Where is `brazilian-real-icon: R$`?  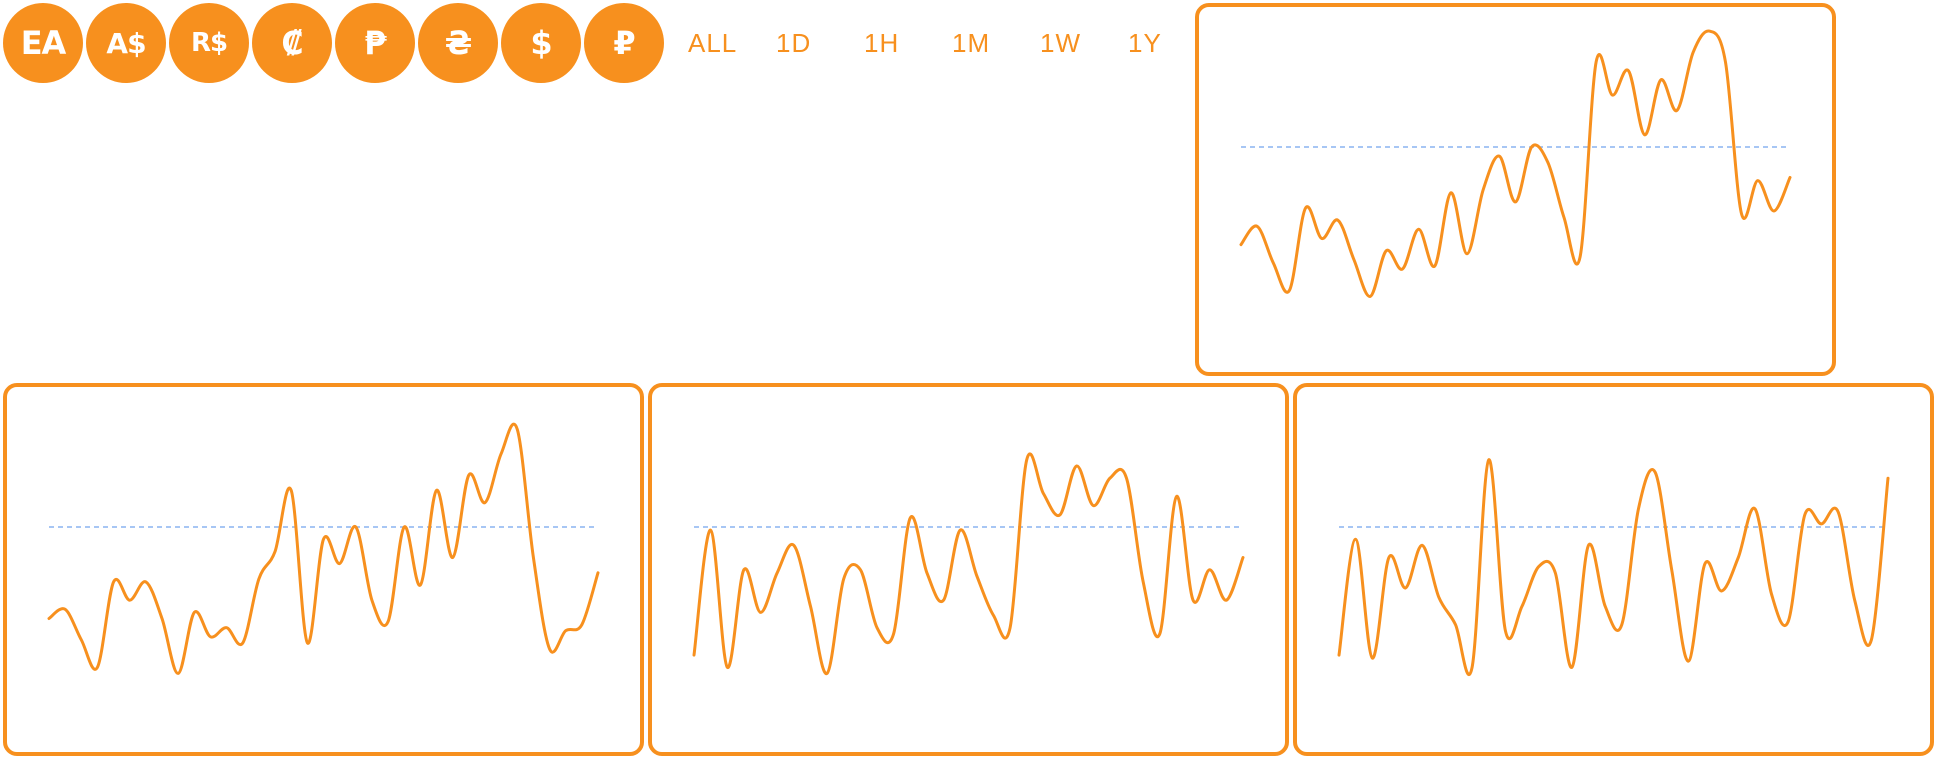
brazilian-real-icon: R$ is located at coordinates (209, 43).